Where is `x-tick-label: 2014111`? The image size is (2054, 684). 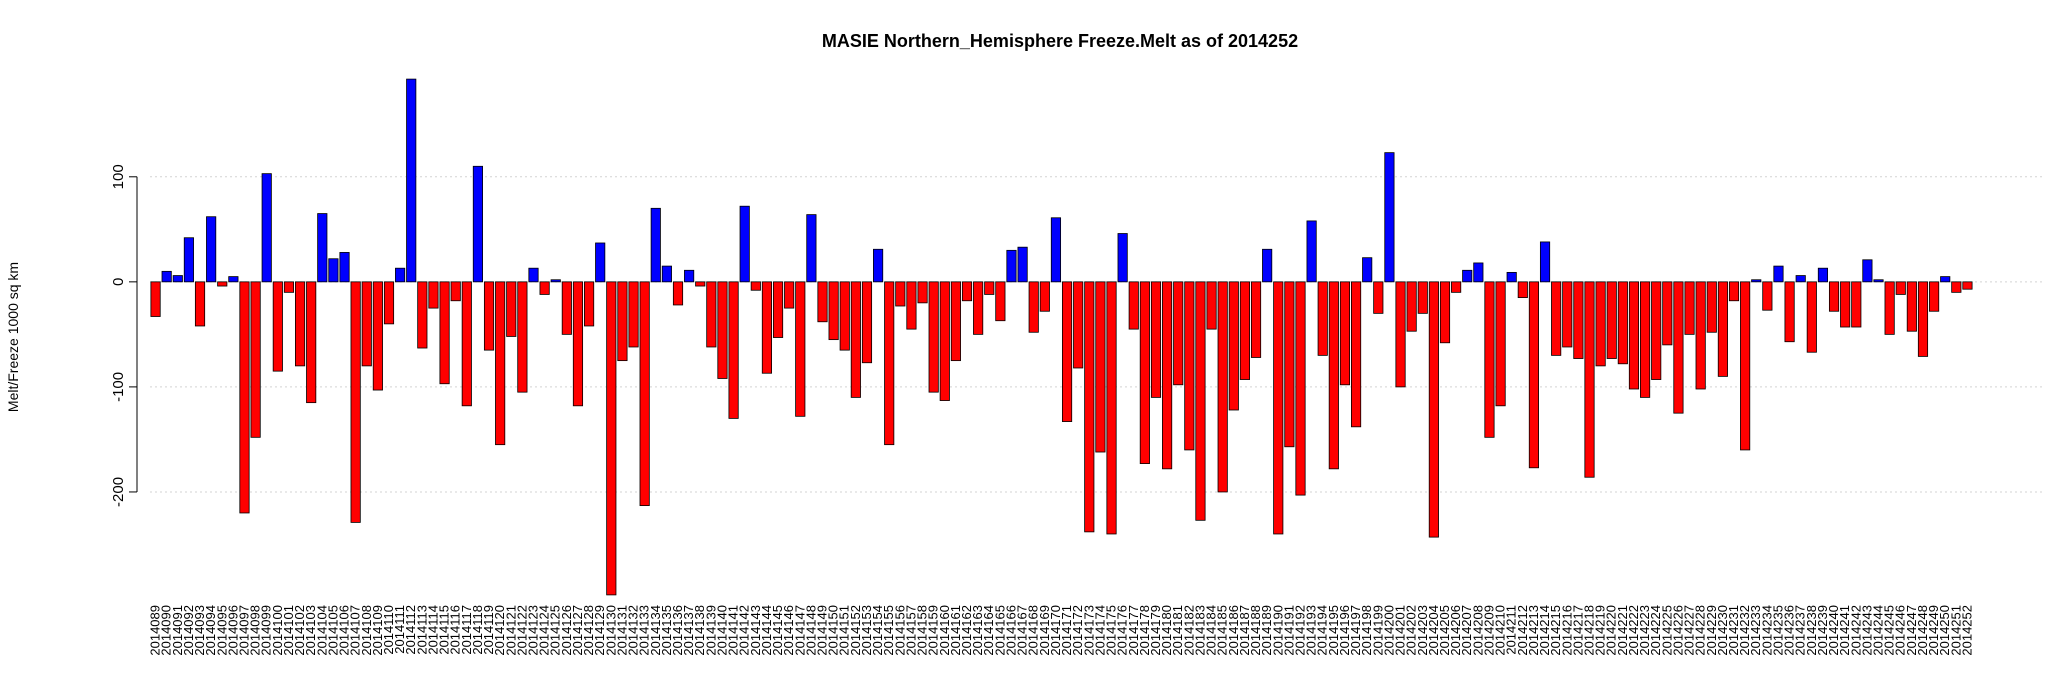
x-tick-label: 2014111 is located at coordinates (399, 629).